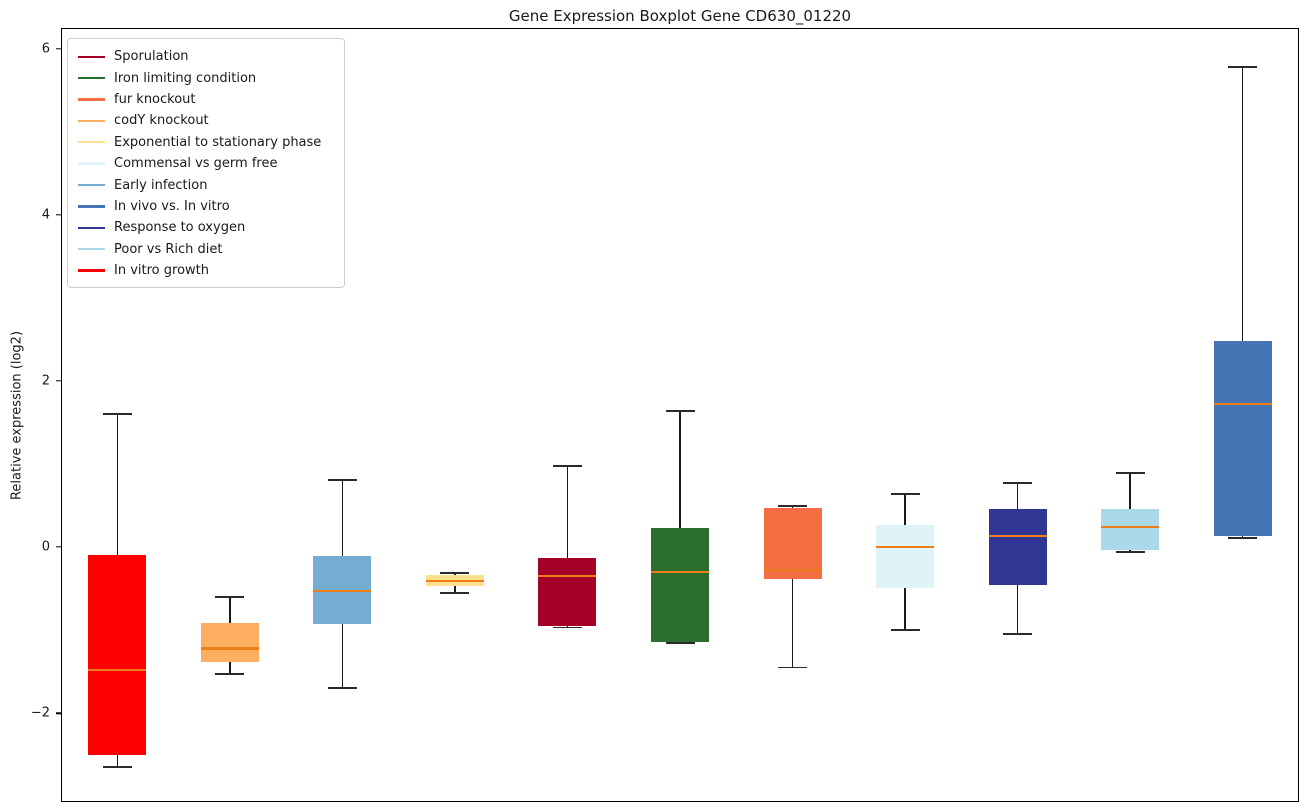  I want to click on legend-item: In vitro growth, so click(206, 270).